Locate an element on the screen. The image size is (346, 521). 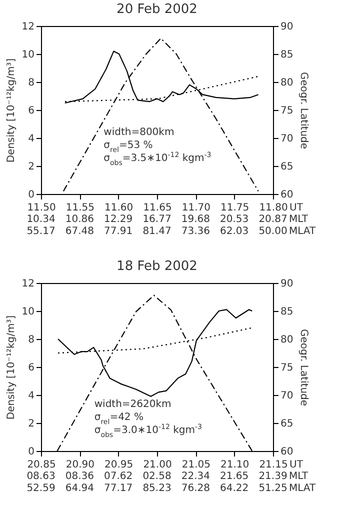
annotation: width=800km is located at coordinates (139, 132).